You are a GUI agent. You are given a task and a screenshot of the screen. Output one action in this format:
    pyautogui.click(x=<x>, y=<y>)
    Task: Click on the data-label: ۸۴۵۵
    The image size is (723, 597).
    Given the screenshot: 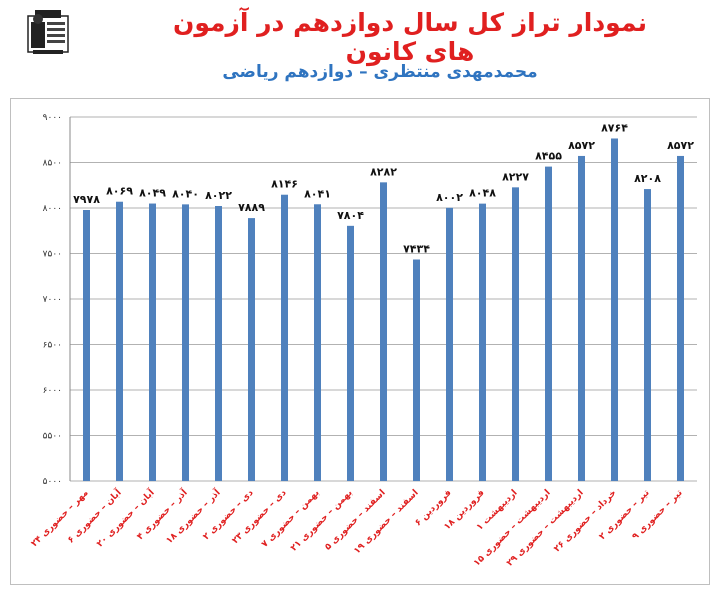 What is the action you would take?
    pyautogui.click(x=548, y=156)
    